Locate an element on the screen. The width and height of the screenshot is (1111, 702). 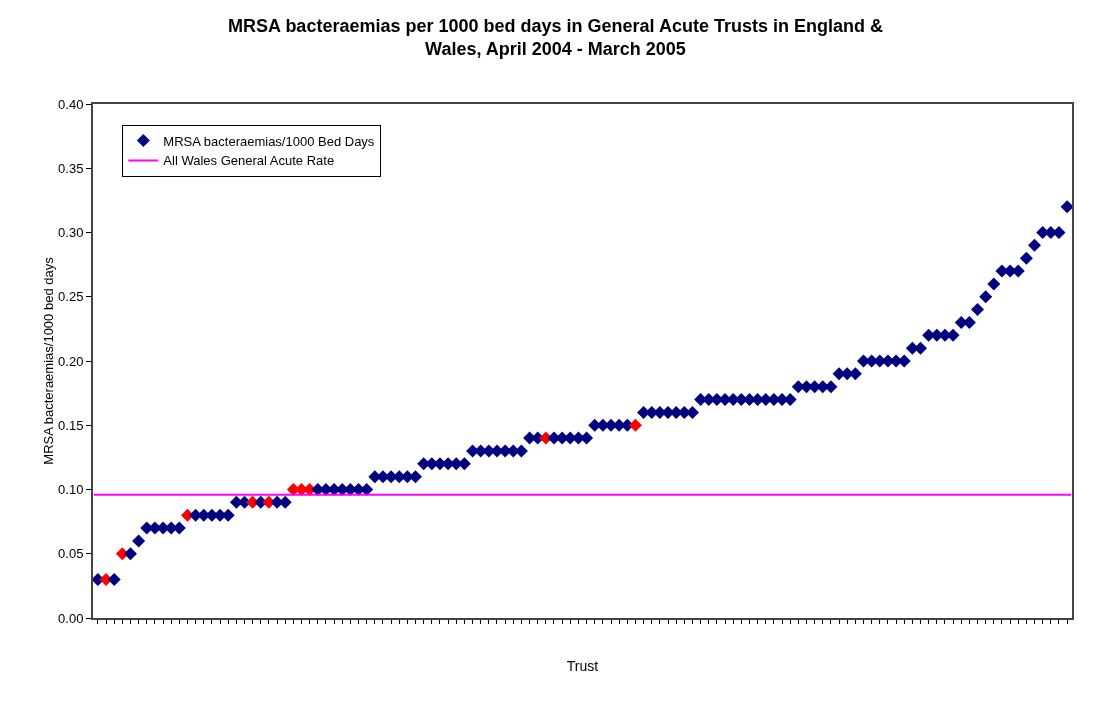
y-tick-label: 0.00 is located at coordinates (71, 618).